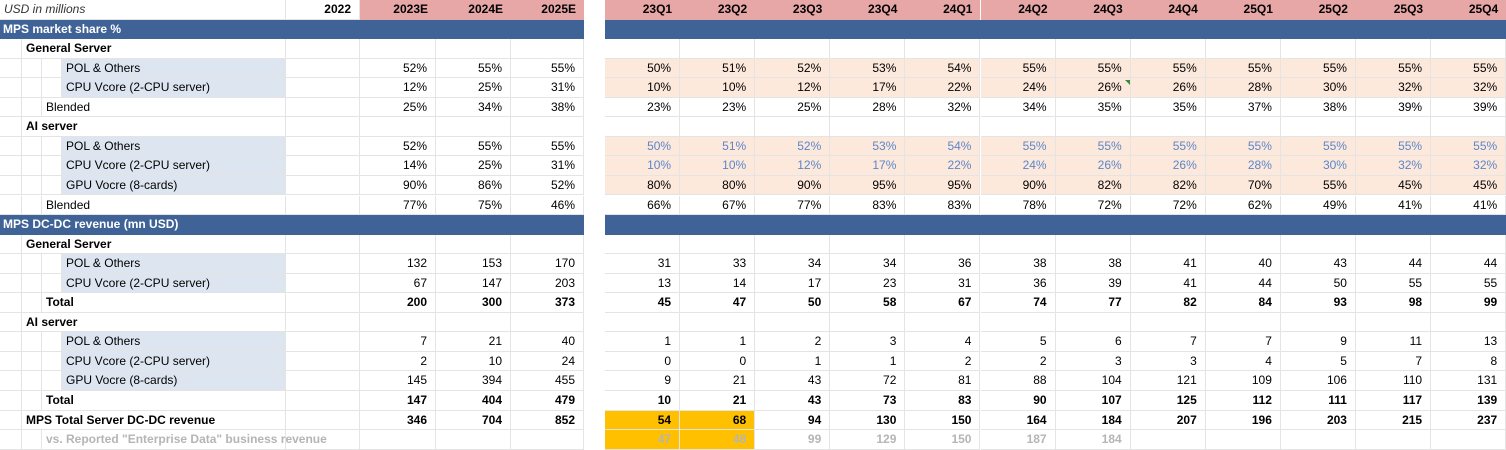 This screenshot has height=450, width=1506. Describe the element at coordinates (793, 420) in the screenshot. I see `value-cell: 94` at that location.